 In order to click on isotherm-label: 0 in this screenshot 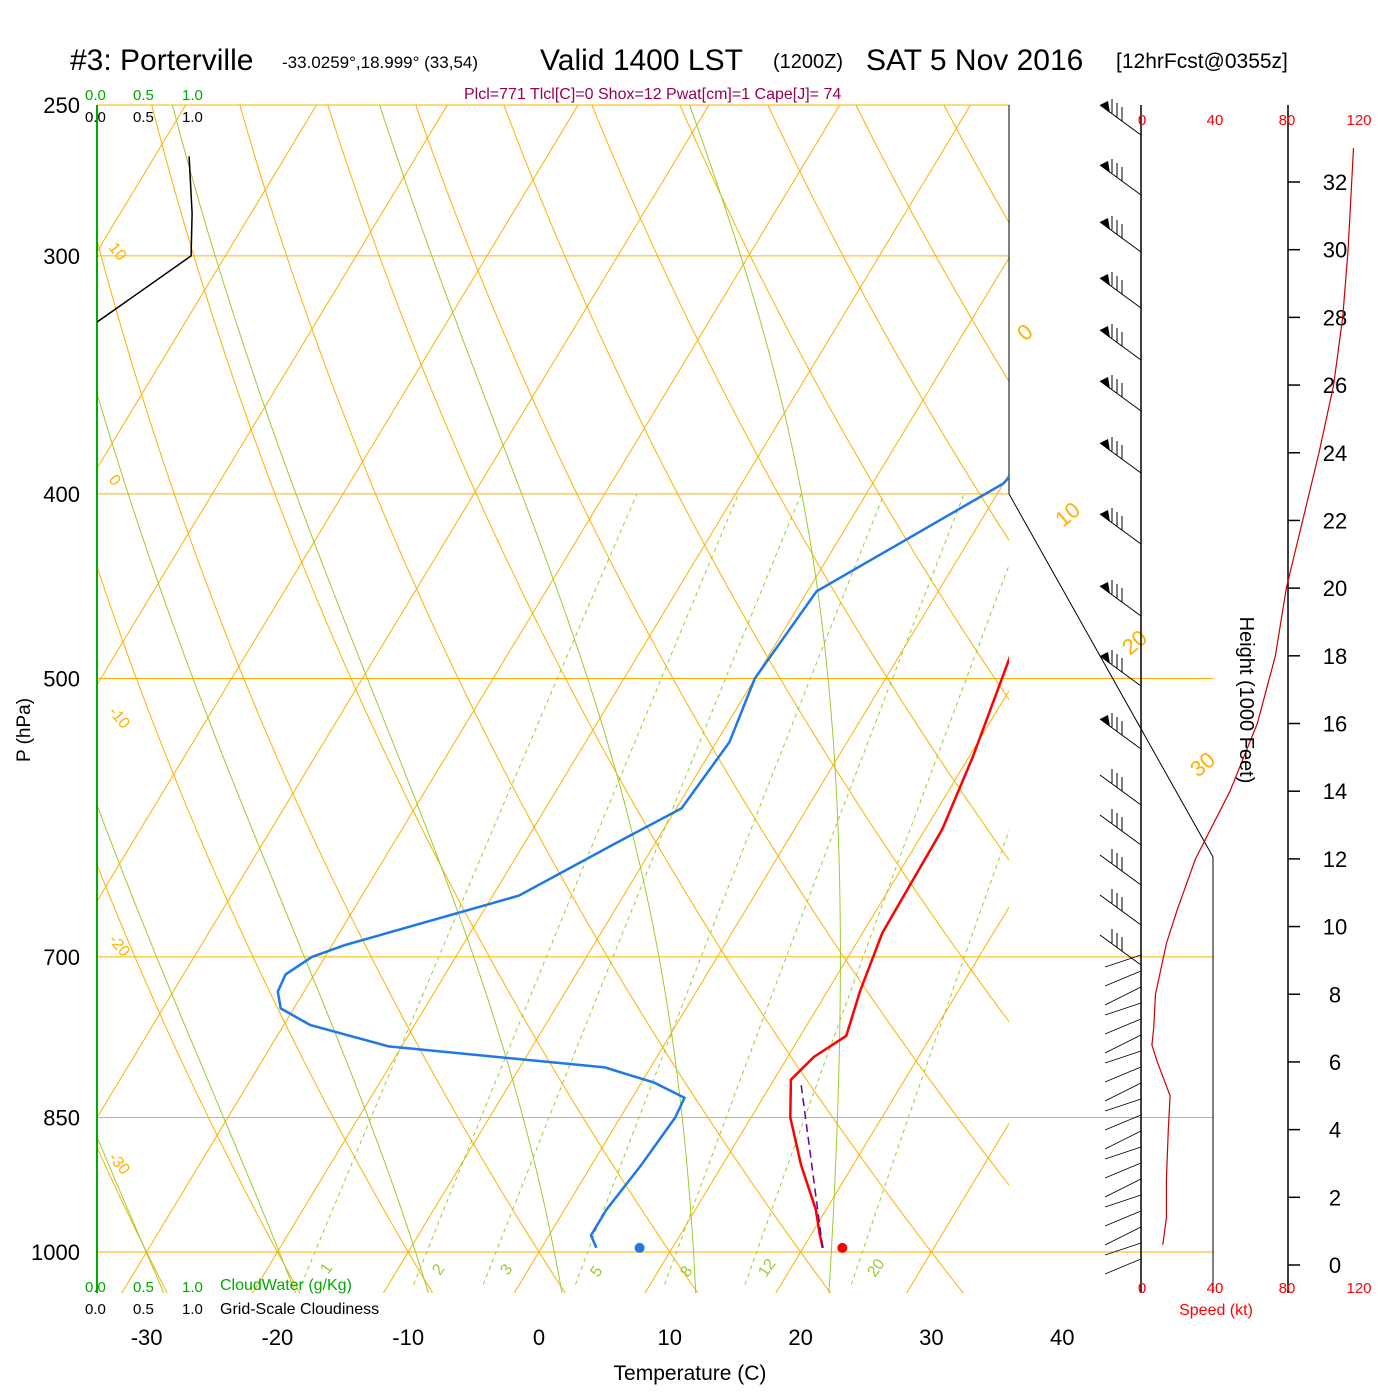, I will do `click(1024, 332)`.